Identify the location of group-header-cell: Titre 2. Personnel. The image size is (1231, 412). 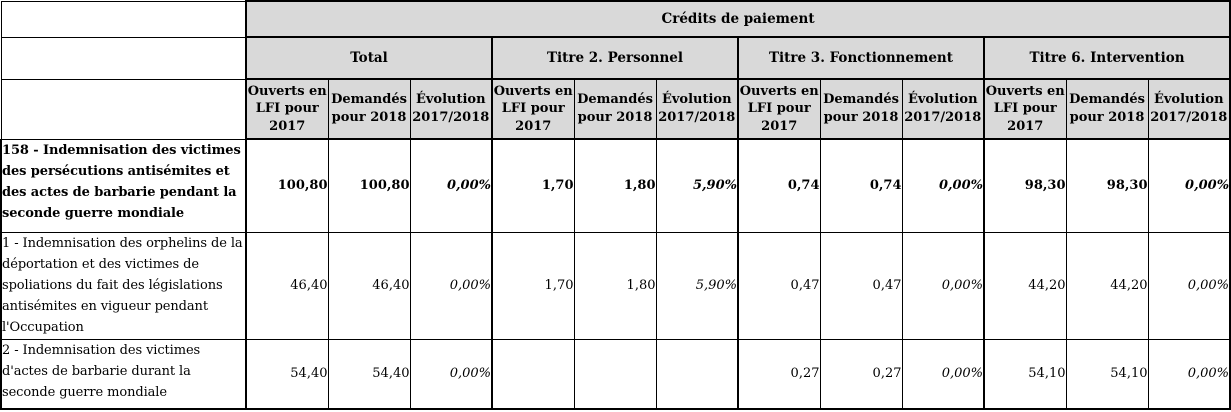
(615, 58).